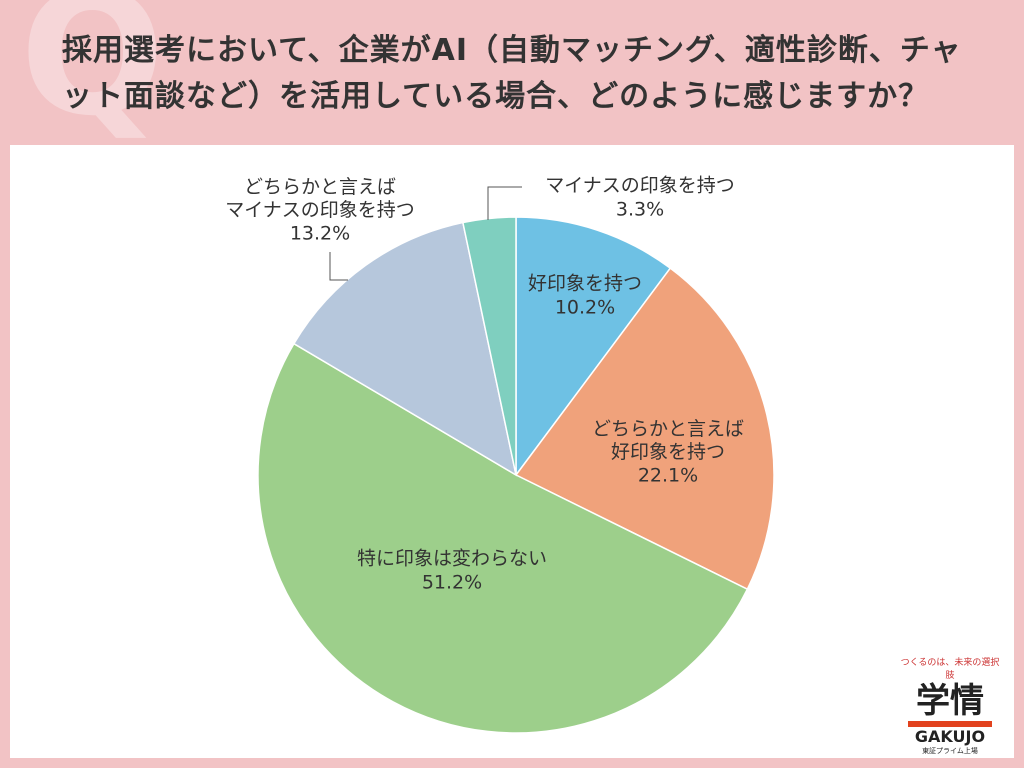 The image size is (1024, 768). I want to click on logo: つくるのは、未来の選択肢 学情 GAKUJO 東証プライム上場, so click(950, 705).